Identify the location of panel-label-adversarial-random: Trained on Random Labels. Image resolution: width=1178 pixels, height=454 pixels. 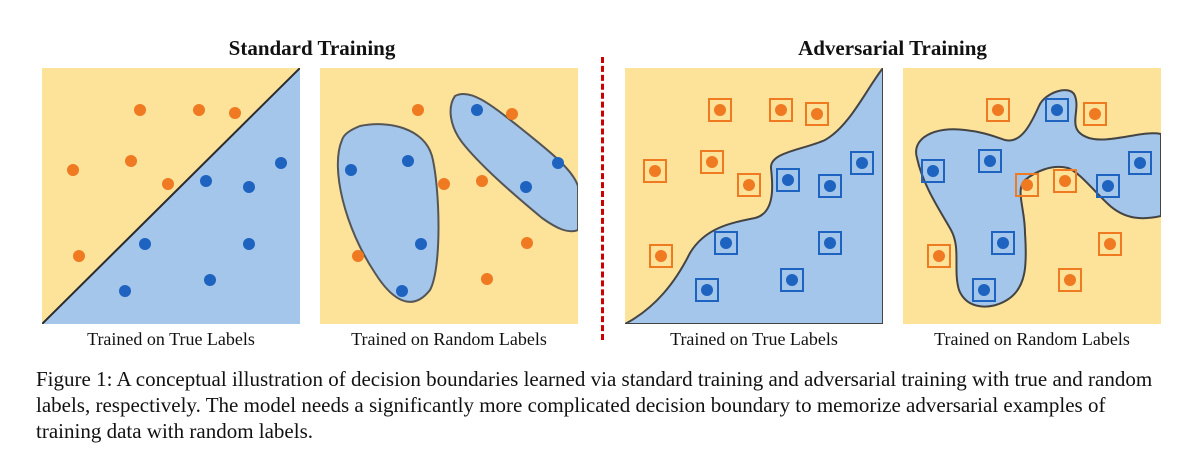
(1032, 339).